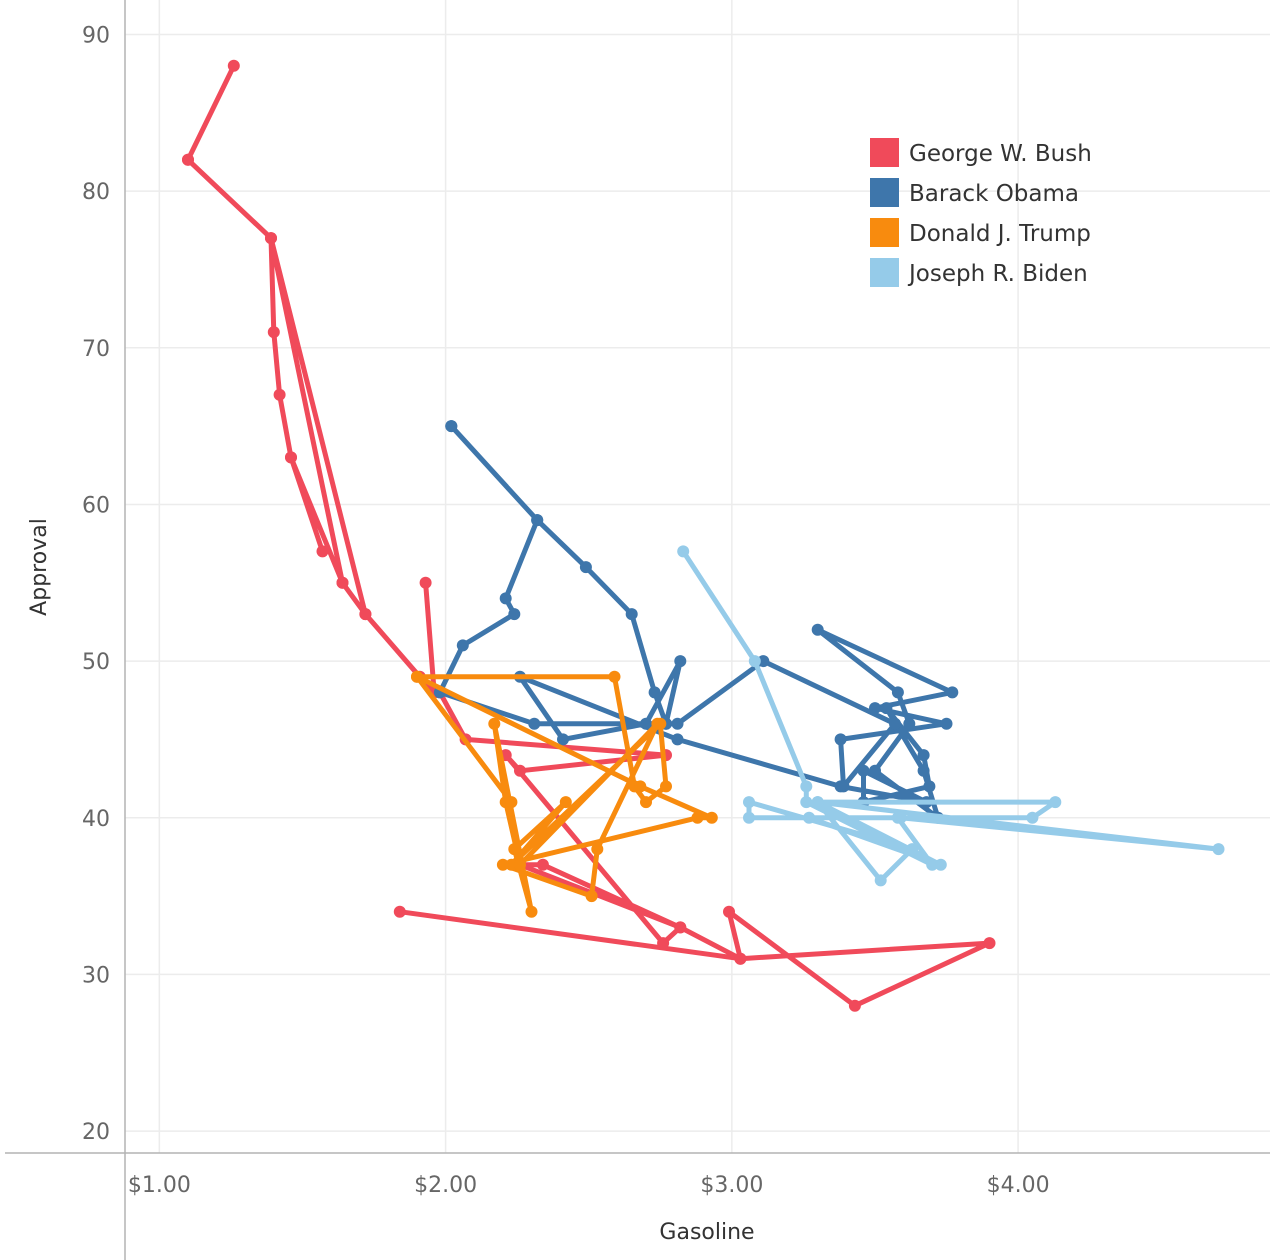 The width and height of the screenshot is (1270, 1260). What do you see at coordinates (96, 819) in the screenshot?
I see `y-tick-label: 40` at bounding box center [96, 819].